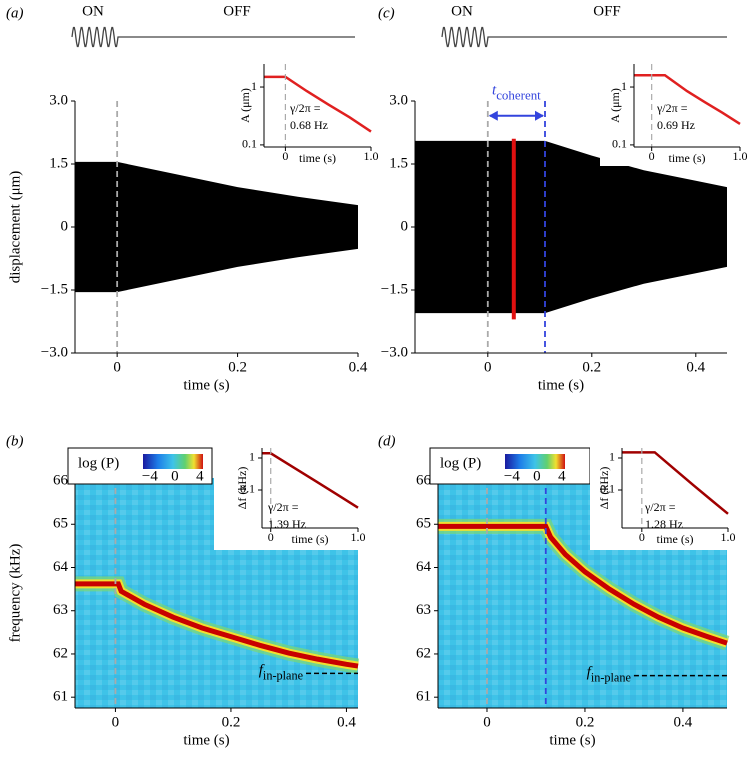 This screenshot has height=781, width=748. What do you see at coordinates (15, 441) in the screenshot?
I see `panel-label: (b)` at bounding box center [15, 441].